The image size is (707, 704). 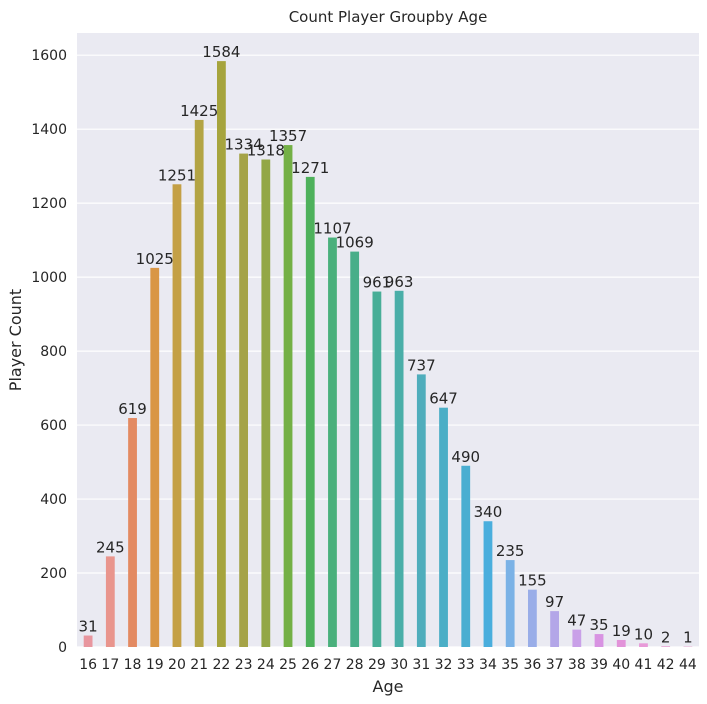 What do you see at coordinates (132, 409) in the screenshot?
I see `data-label: 619` at bounding box center [132, 409].